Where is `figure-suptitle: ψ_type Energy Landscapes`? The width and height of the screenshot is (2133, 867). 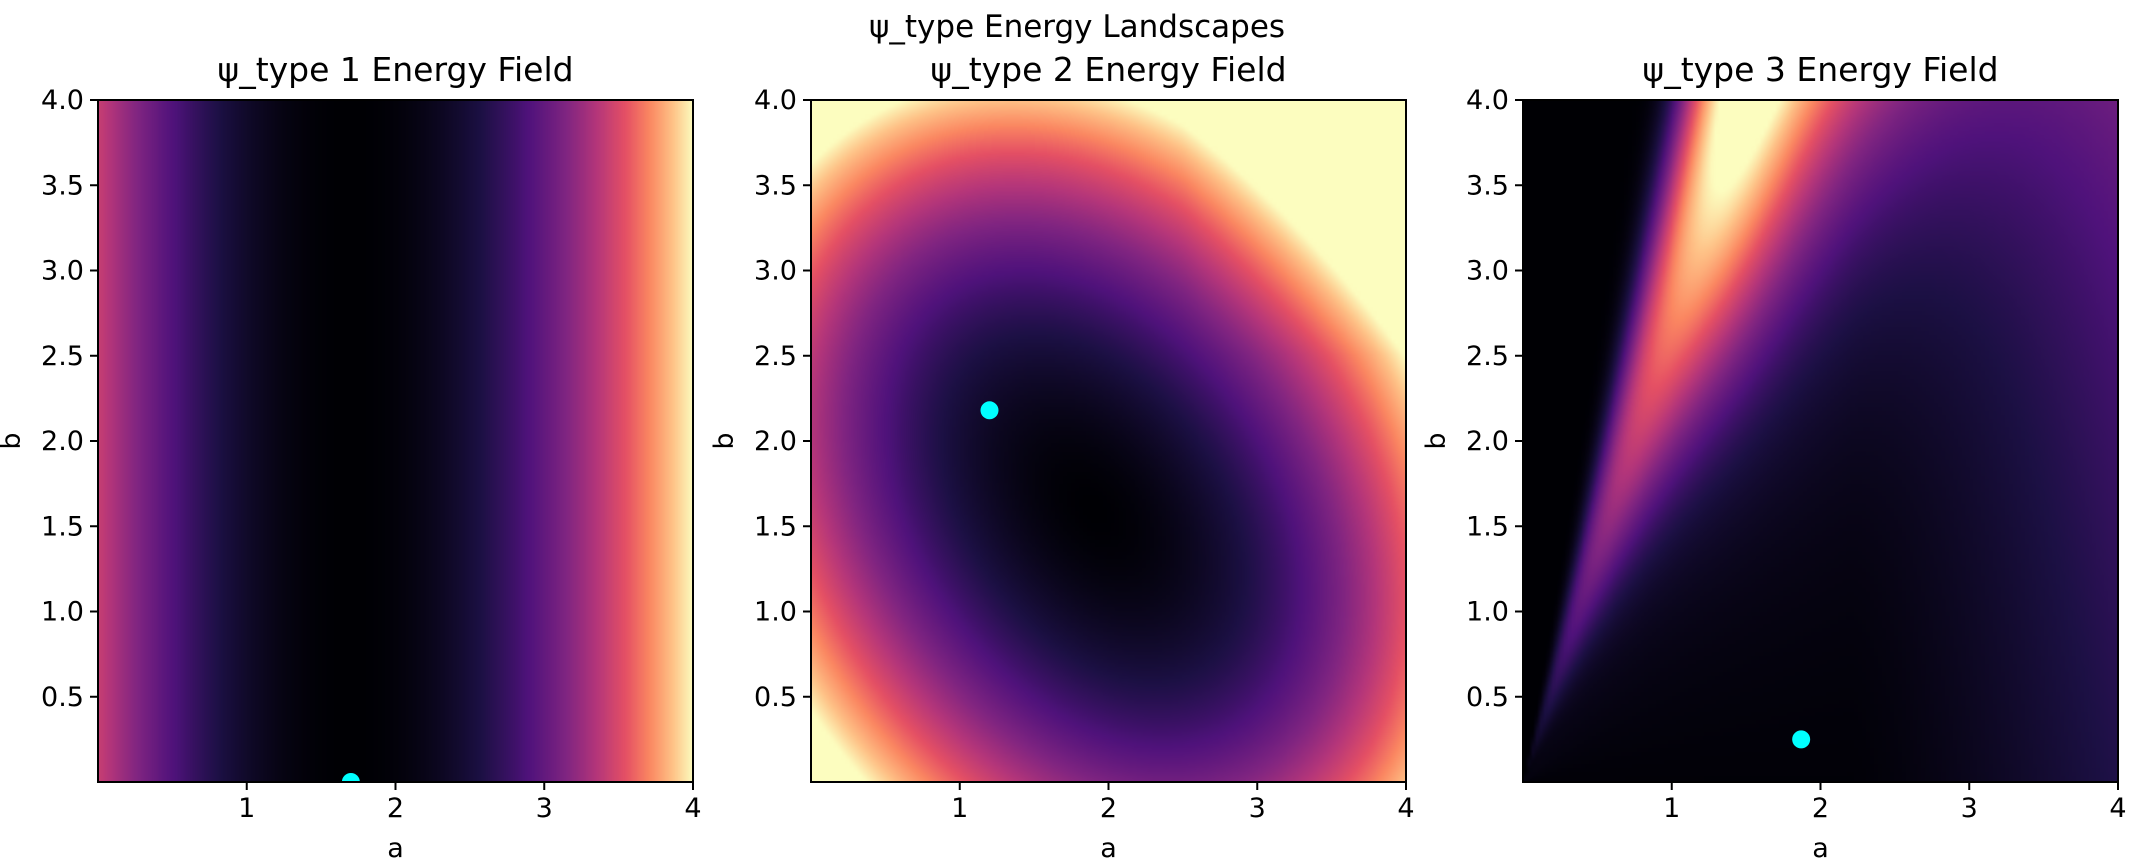 figure-suptitle: ψ_type Energy Landscapes is located at coordinates (1077, 27).